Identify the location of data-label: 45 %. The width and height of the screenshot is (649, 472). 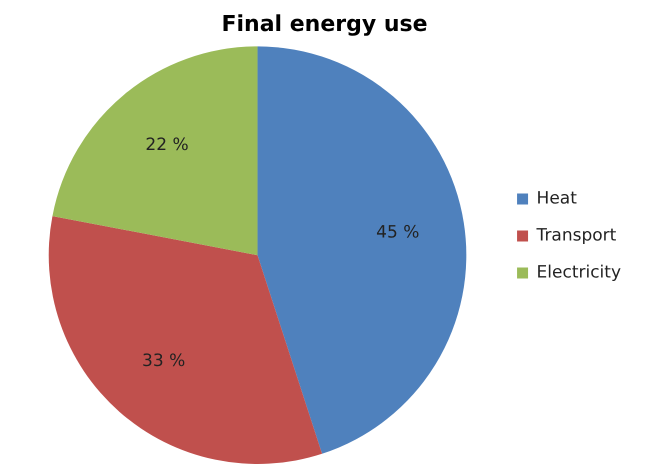
(398, 232).